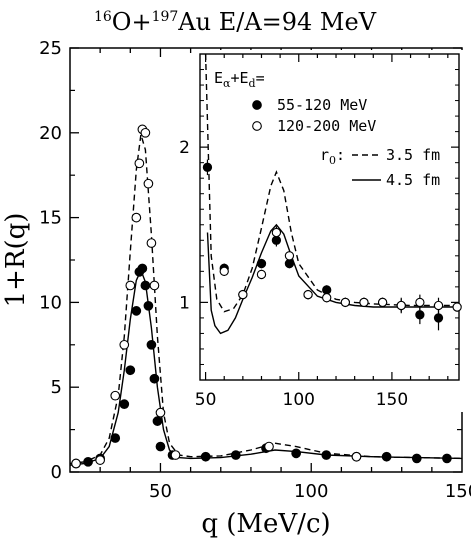 The height and width of the screenshot is (543, 471). What do you see at coordinates (218, 78) in the screenshot?
I see `legend-header-e: E` at bounding box center [218, 78].